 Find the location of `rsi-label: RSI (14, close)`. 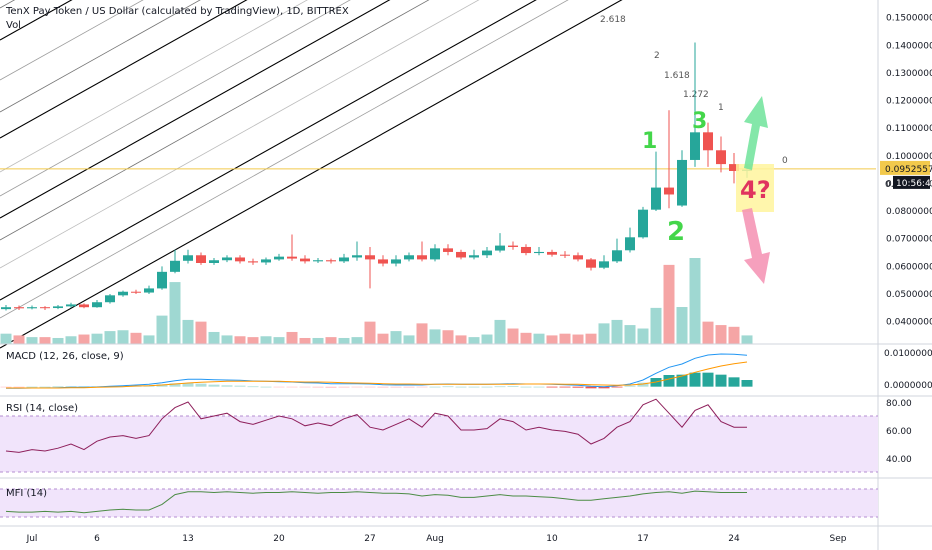

rsi-label: RSI (14, close) is located at coordinates (42, 408).